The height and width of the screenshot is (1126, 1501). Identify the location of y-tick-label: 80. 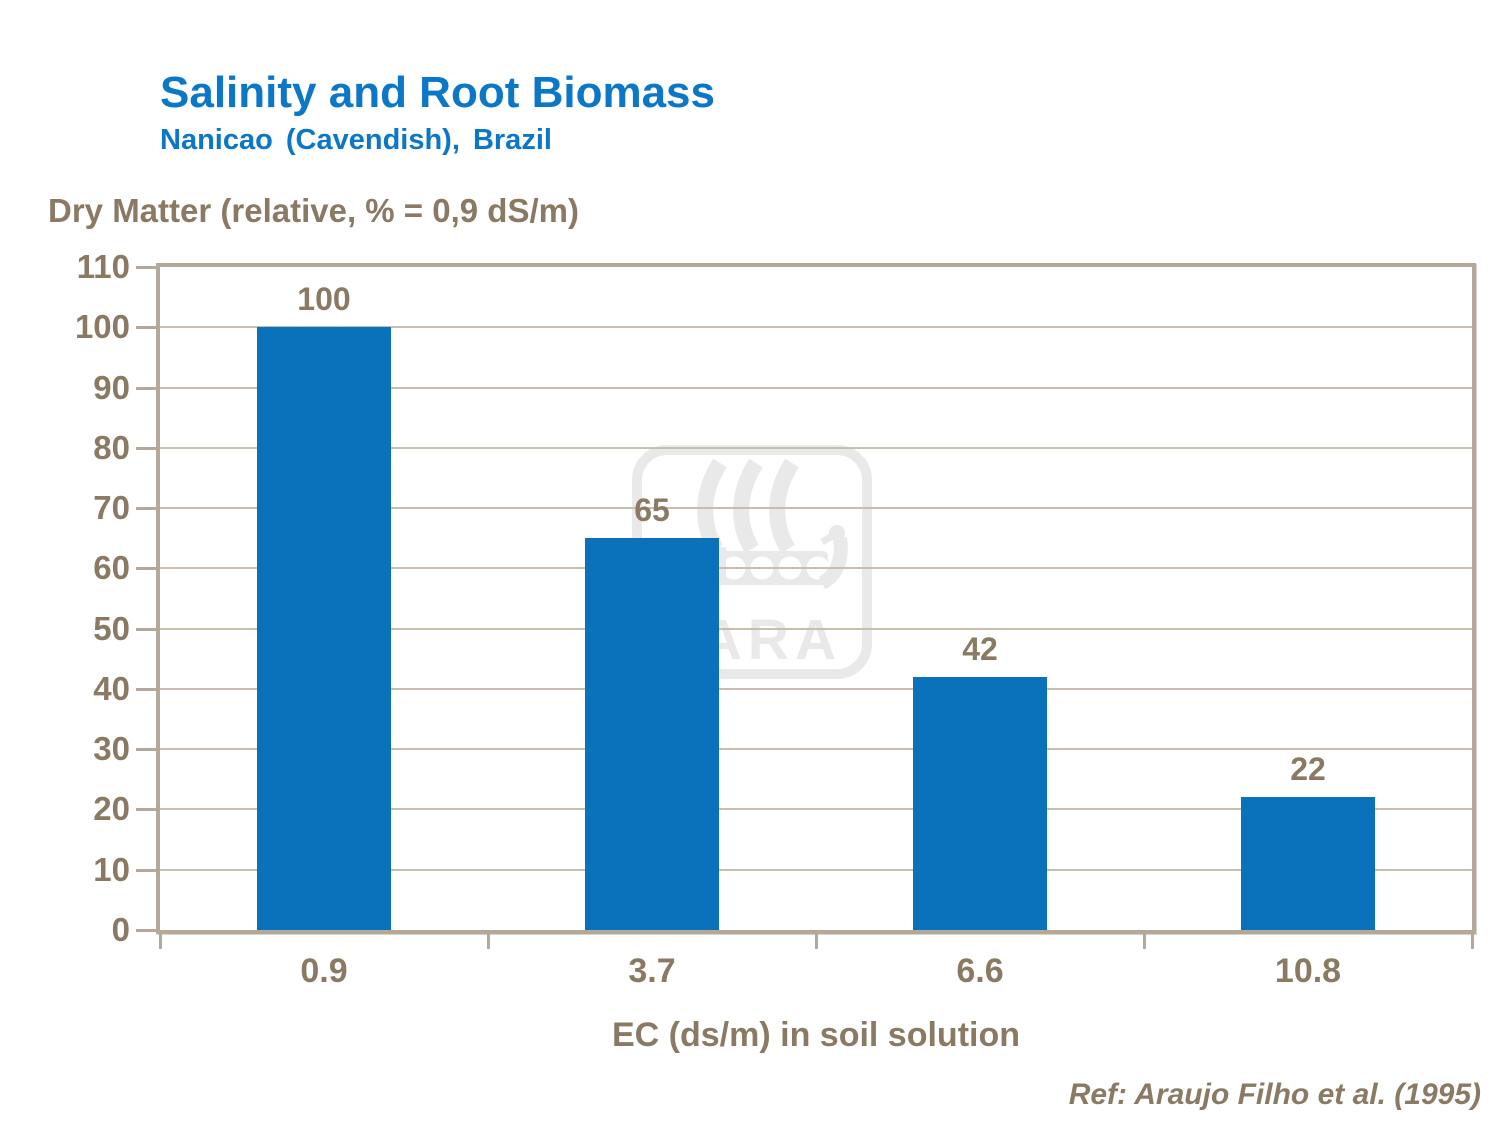
(111, 447).